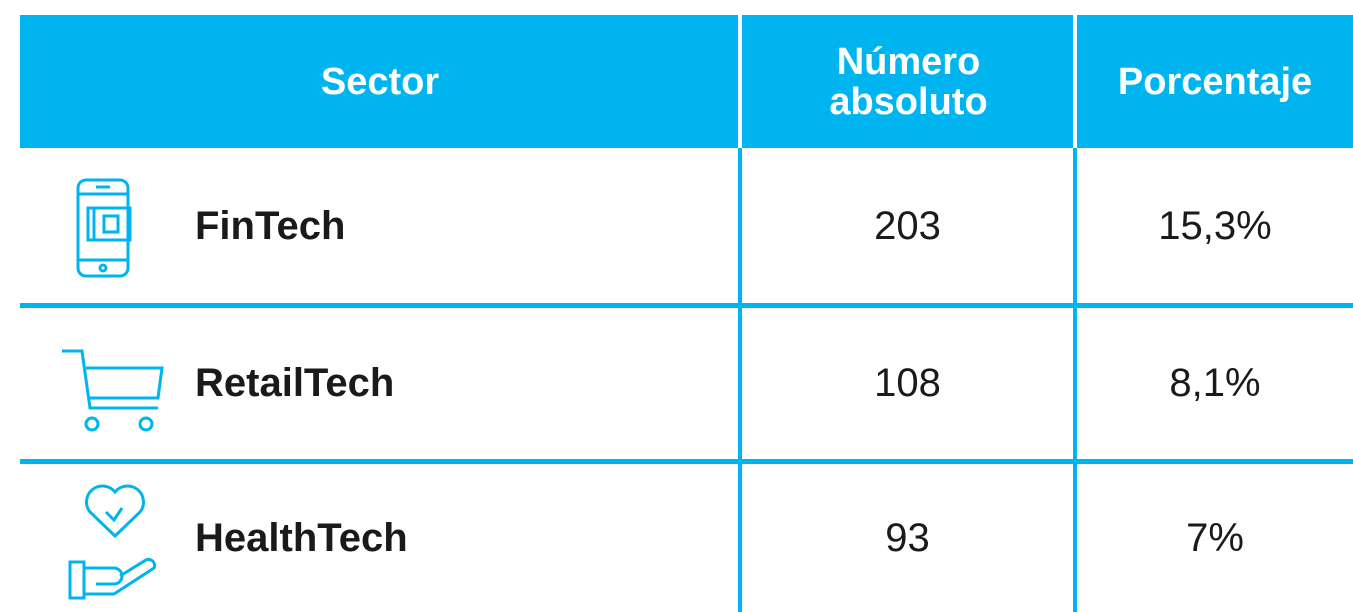 Image resolution: width=1353 pixels, height=612 pixels. Describe the element at coordinates (907, 537) in the screenshot. I see `number-cell: 93` at that location.